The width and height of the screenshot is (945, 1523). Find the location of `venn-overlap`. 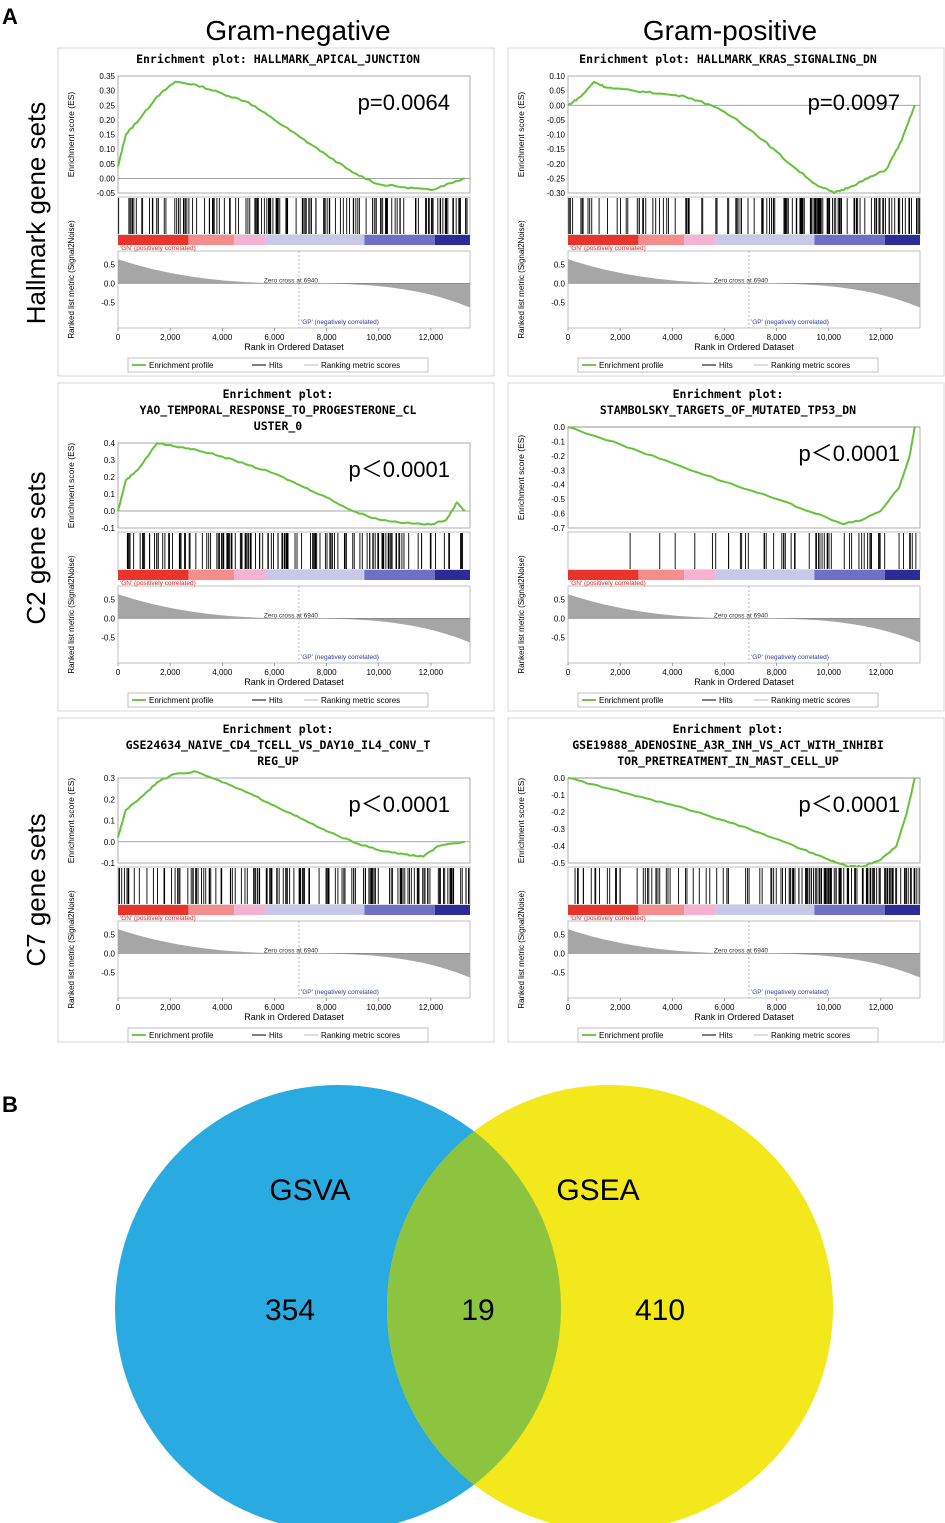

venn-overlap is located at coordinates (474, 1308).